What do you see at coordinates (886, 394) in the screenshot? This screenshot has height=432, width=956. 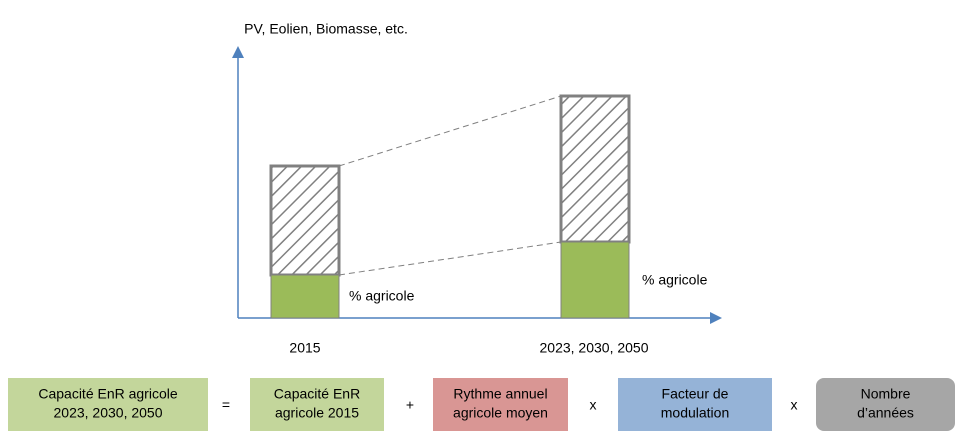 I see `formula-text: Nombre` at bounding box center [886, 394].